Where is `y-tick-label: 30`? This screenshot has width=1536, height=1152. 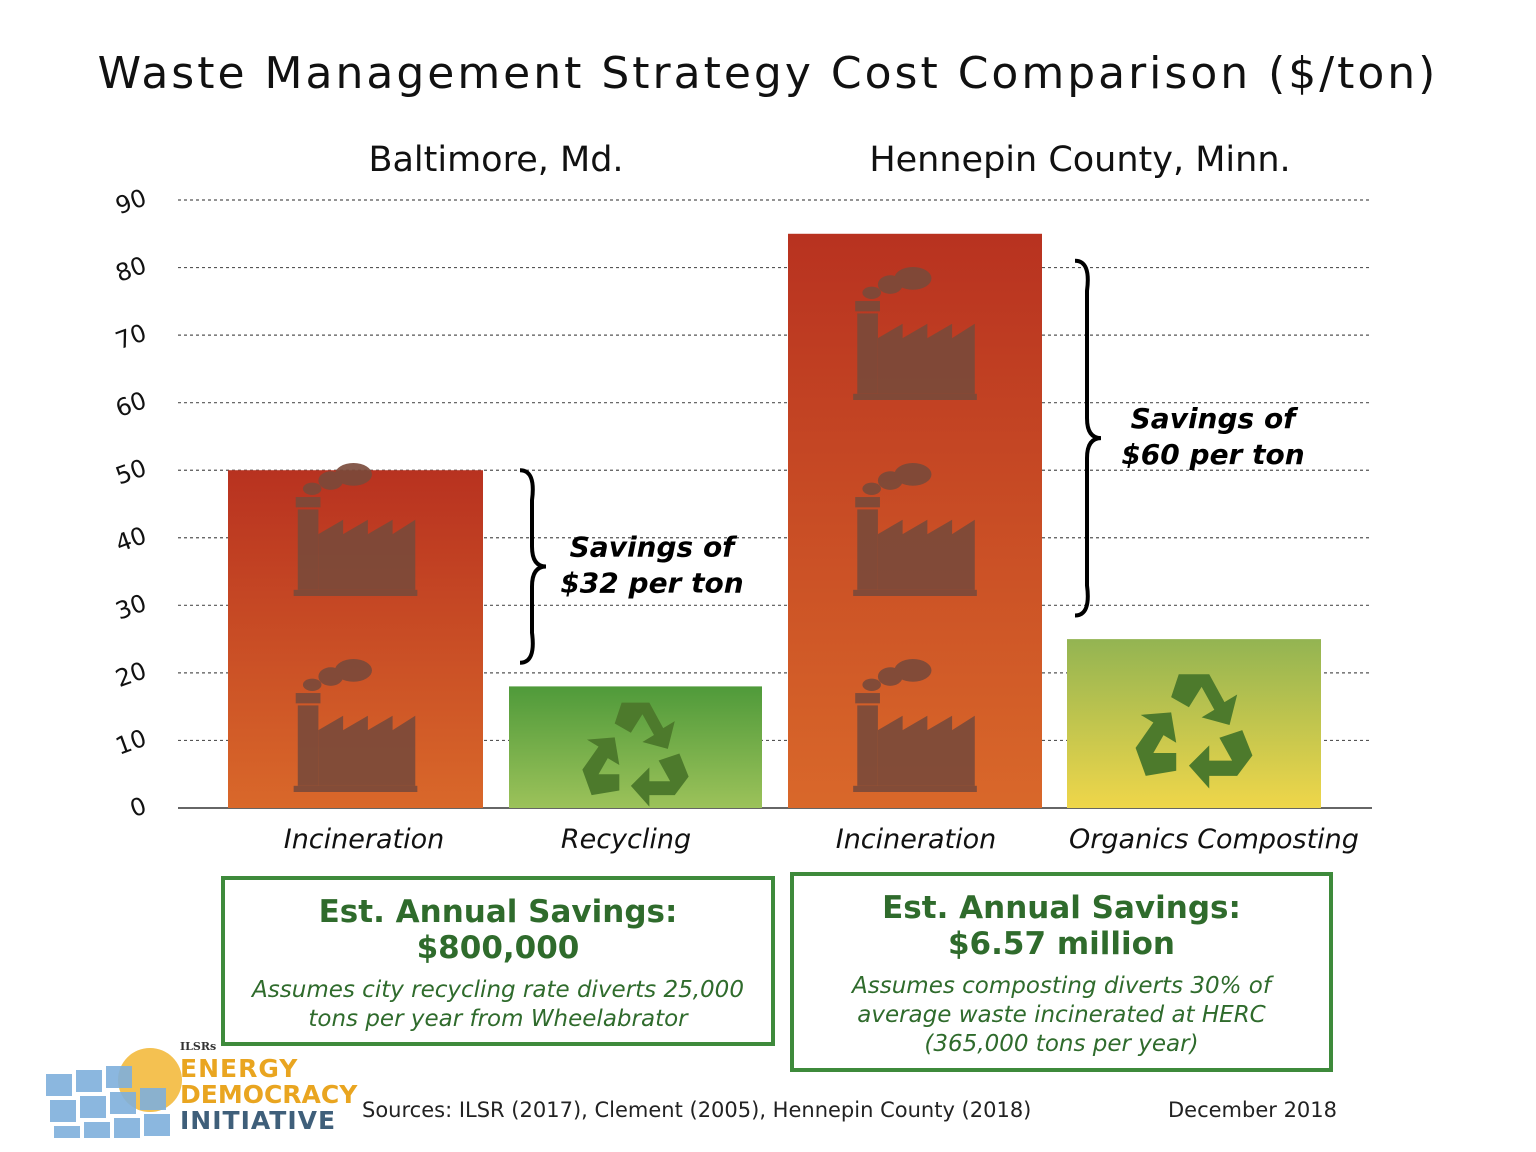
y-tick-label: 30 is located at coordinates (131, 607).